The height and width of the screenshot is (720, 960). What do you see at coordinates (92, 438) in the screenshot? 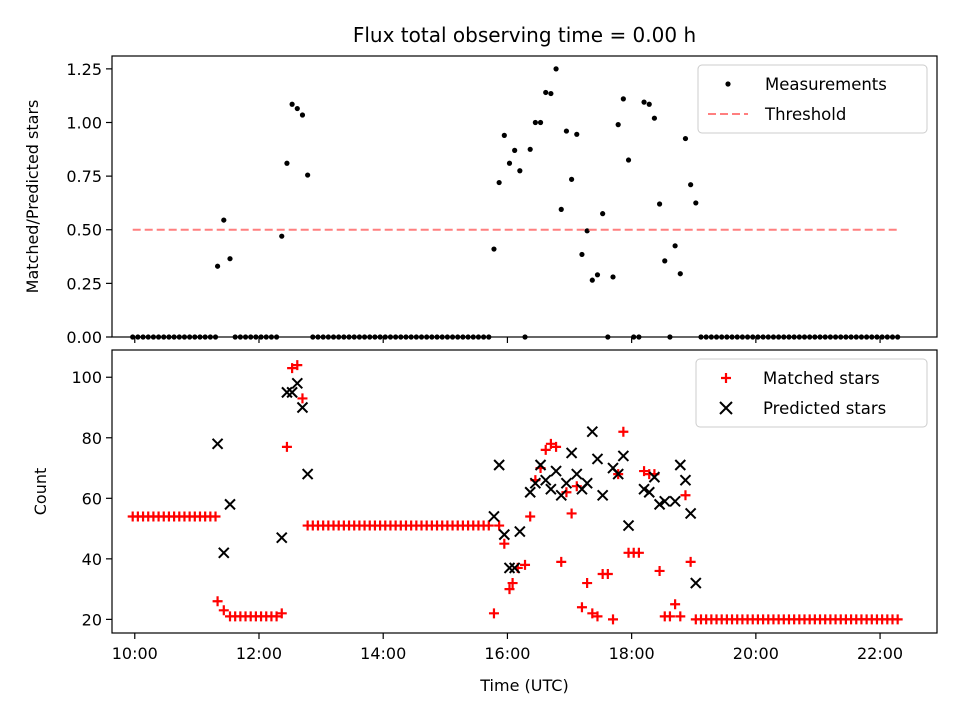
I see `y-tick-label: 80` at bounding box center [92, 438].